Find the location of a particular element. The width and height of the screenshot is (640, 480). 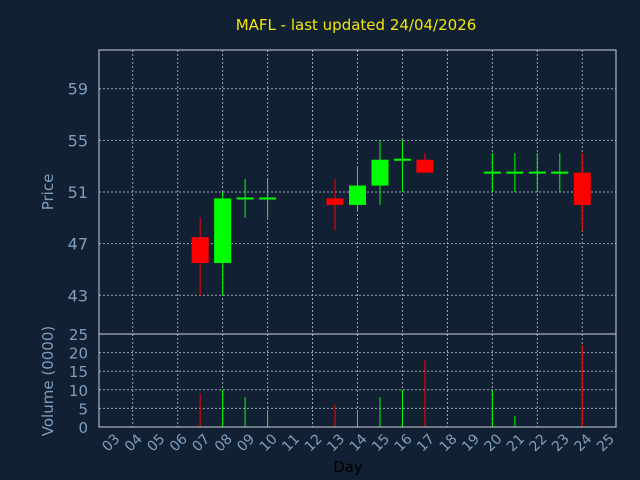

price-axis-label: Price is located at coordinates (48, 192).